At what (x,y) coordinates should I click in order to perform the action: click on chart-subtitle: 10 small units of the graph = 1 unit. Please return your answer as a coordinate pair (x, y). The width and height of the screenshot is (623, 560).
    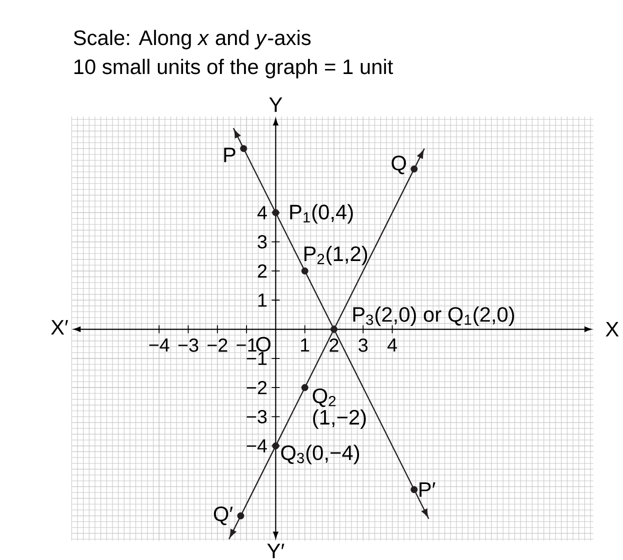
    Looking at the image, I should click on (234, 68).